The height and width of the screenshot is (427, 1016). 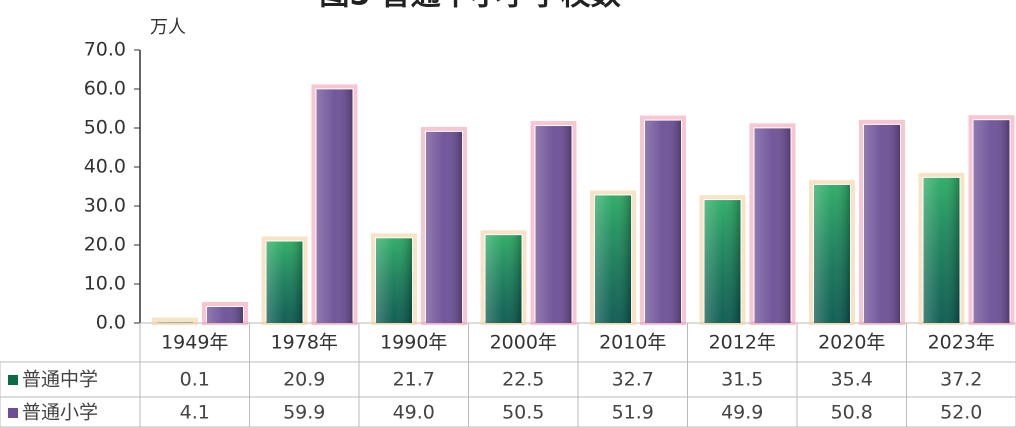 What do you see at coordinates (195, 380) in the screenshot?
I see `cell: 0.1` at bounding box center [195, 380].